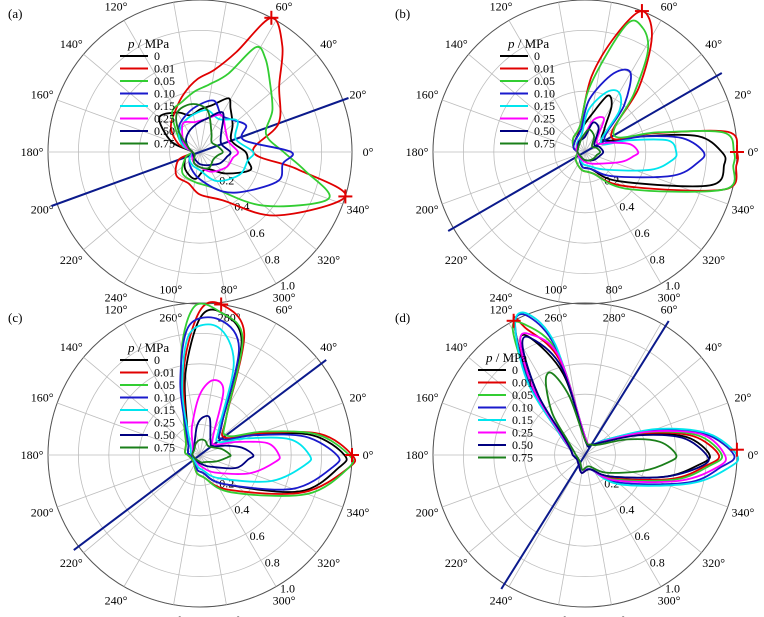 Image resolution: width=764 pixels, height=617 pixels. Describe the element at coordinates (456, 563) in the screenshot. I see `angle-tick-label: 220°` at that location.